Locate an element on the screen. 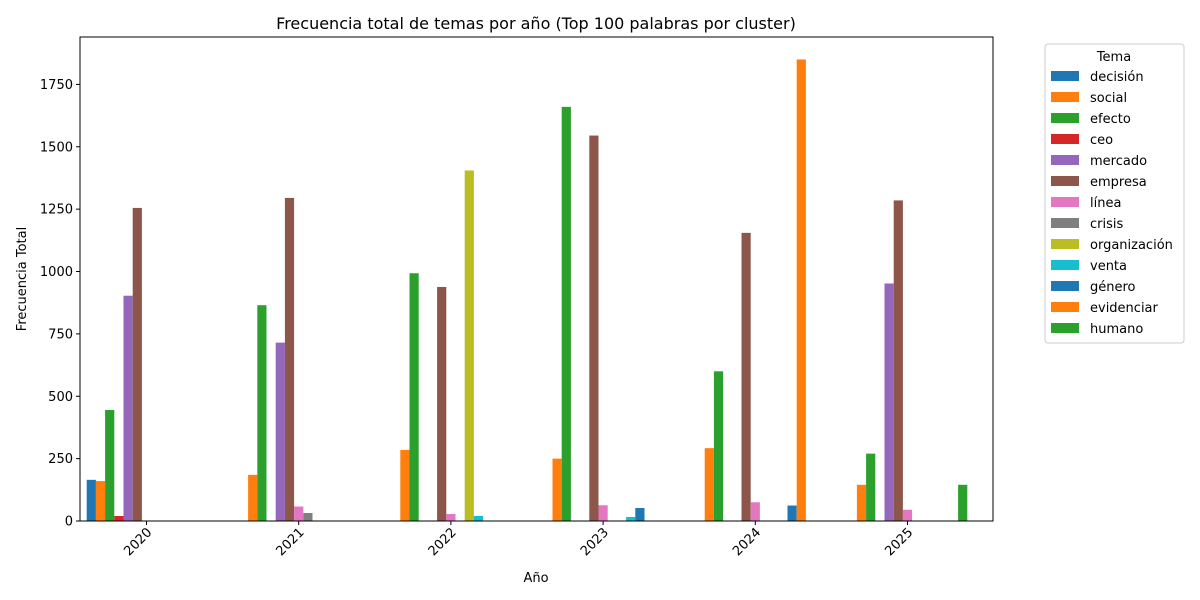  bar-venta-2023 is located at coordinates (631, 519).